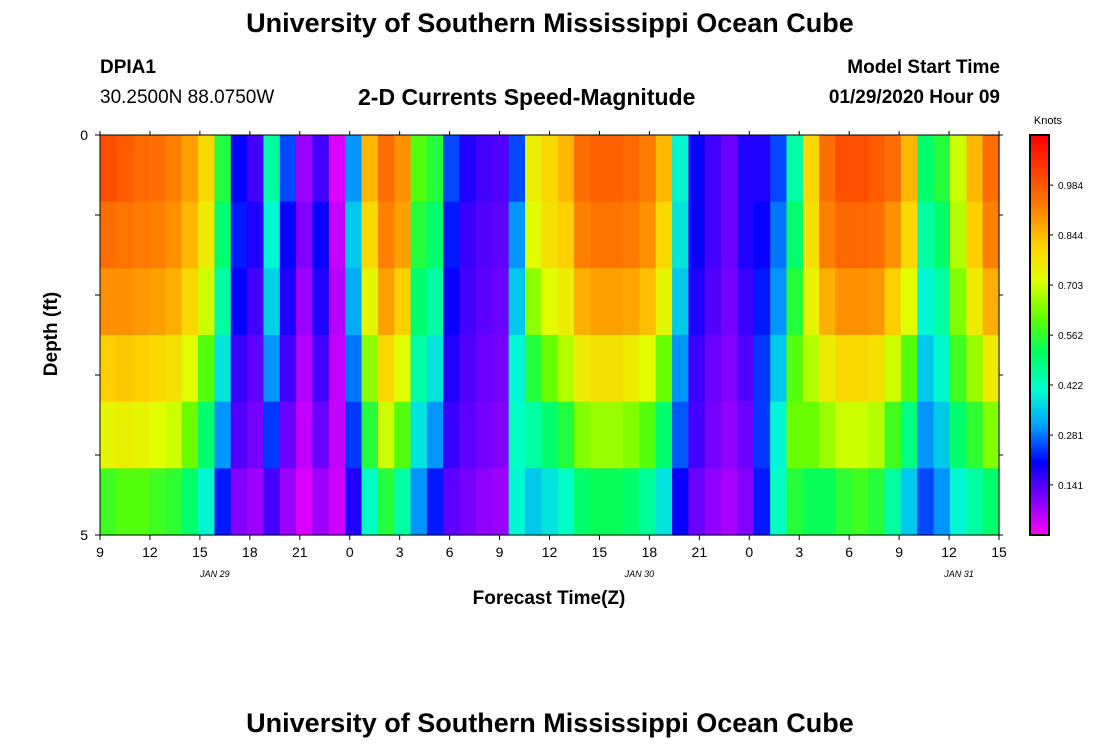  Describe the element at coordinates (1070, 186) in the screenshot. I see `colorbar-tick-label: 0.984` at that location.